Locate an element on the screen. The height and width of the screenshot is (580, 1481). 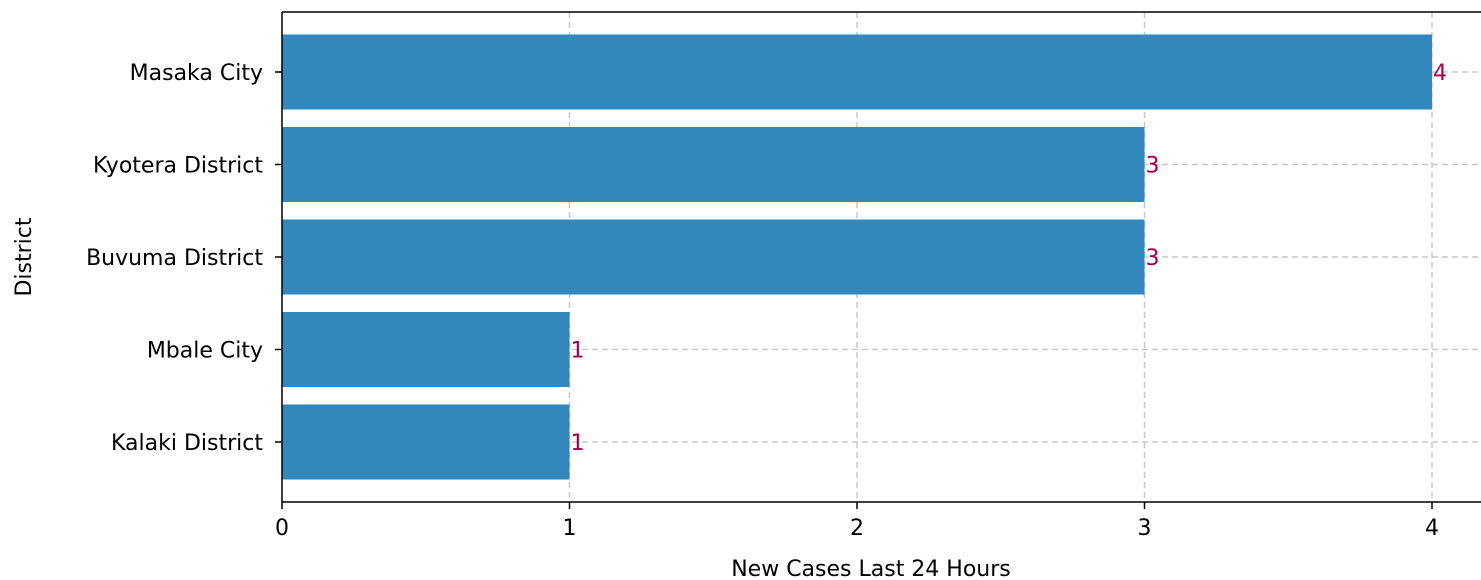
x-tick-label: 3 is located at coordinates (1145, 528).